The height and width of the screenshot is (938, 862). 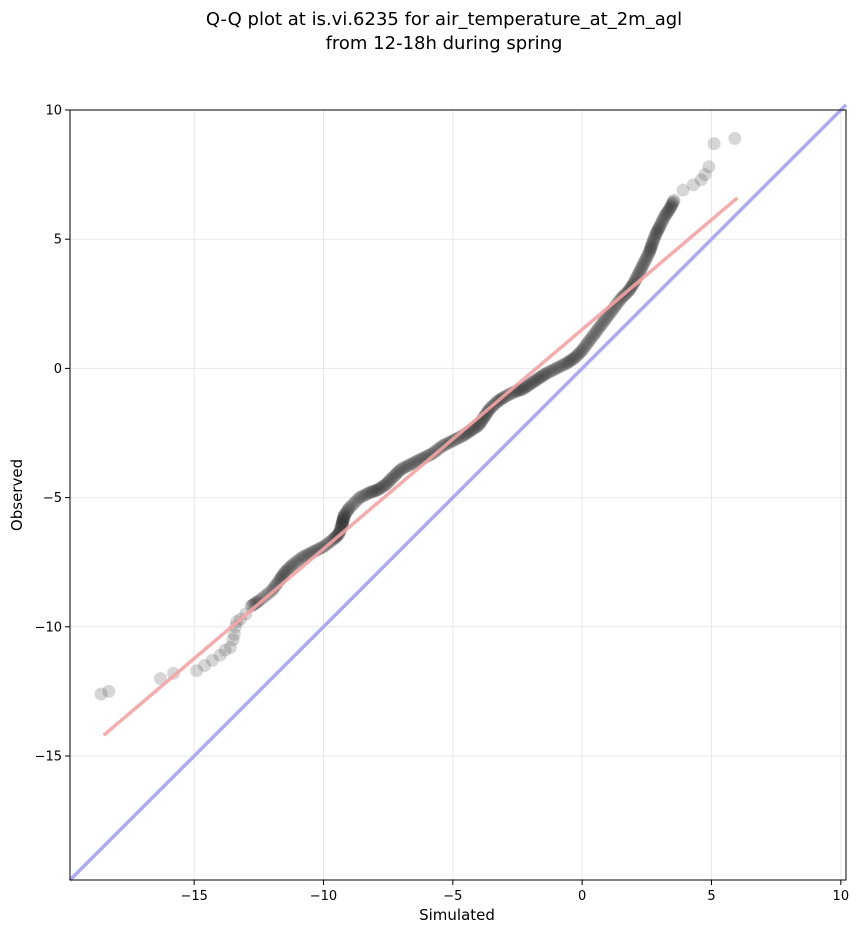 What do you see at coordinates (457, 915) in the screenshot?
I see `x-axis-label: Simulated` at bounding box center [457, 915].